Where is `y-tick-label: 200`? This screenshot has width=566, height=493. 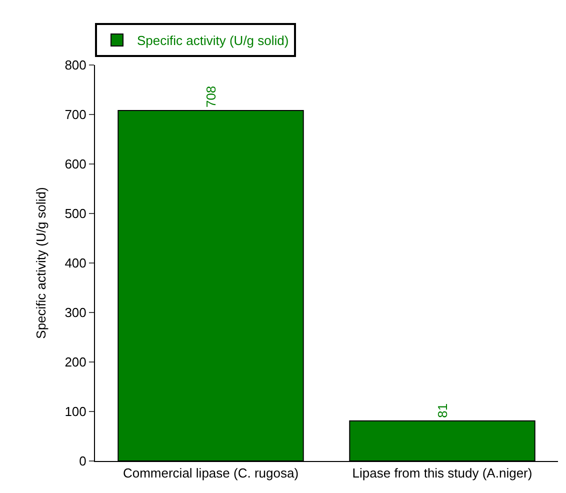 y-tick-label: 200 is located at coordinates (75, 362).